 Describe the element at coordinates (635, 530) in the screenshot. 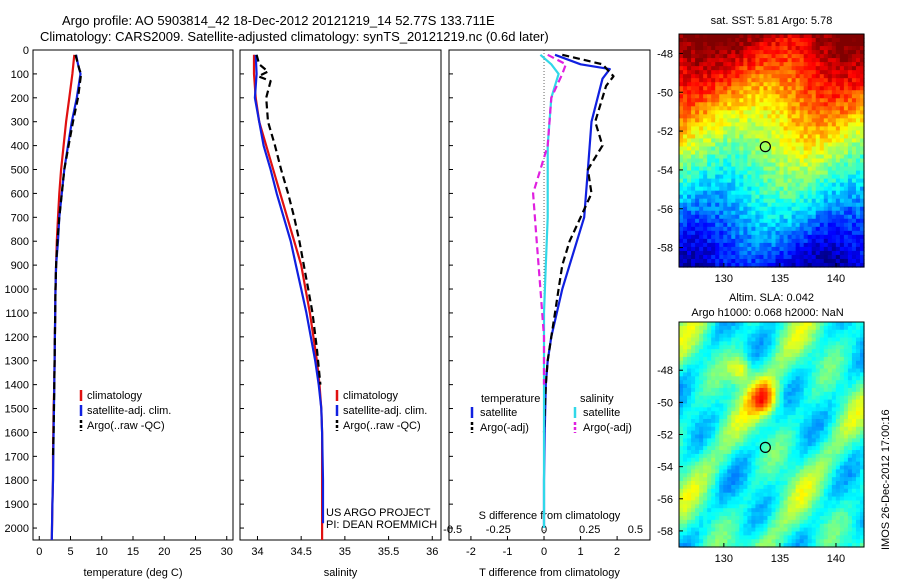

I see `x2-tick-label: 0.5` at that location.